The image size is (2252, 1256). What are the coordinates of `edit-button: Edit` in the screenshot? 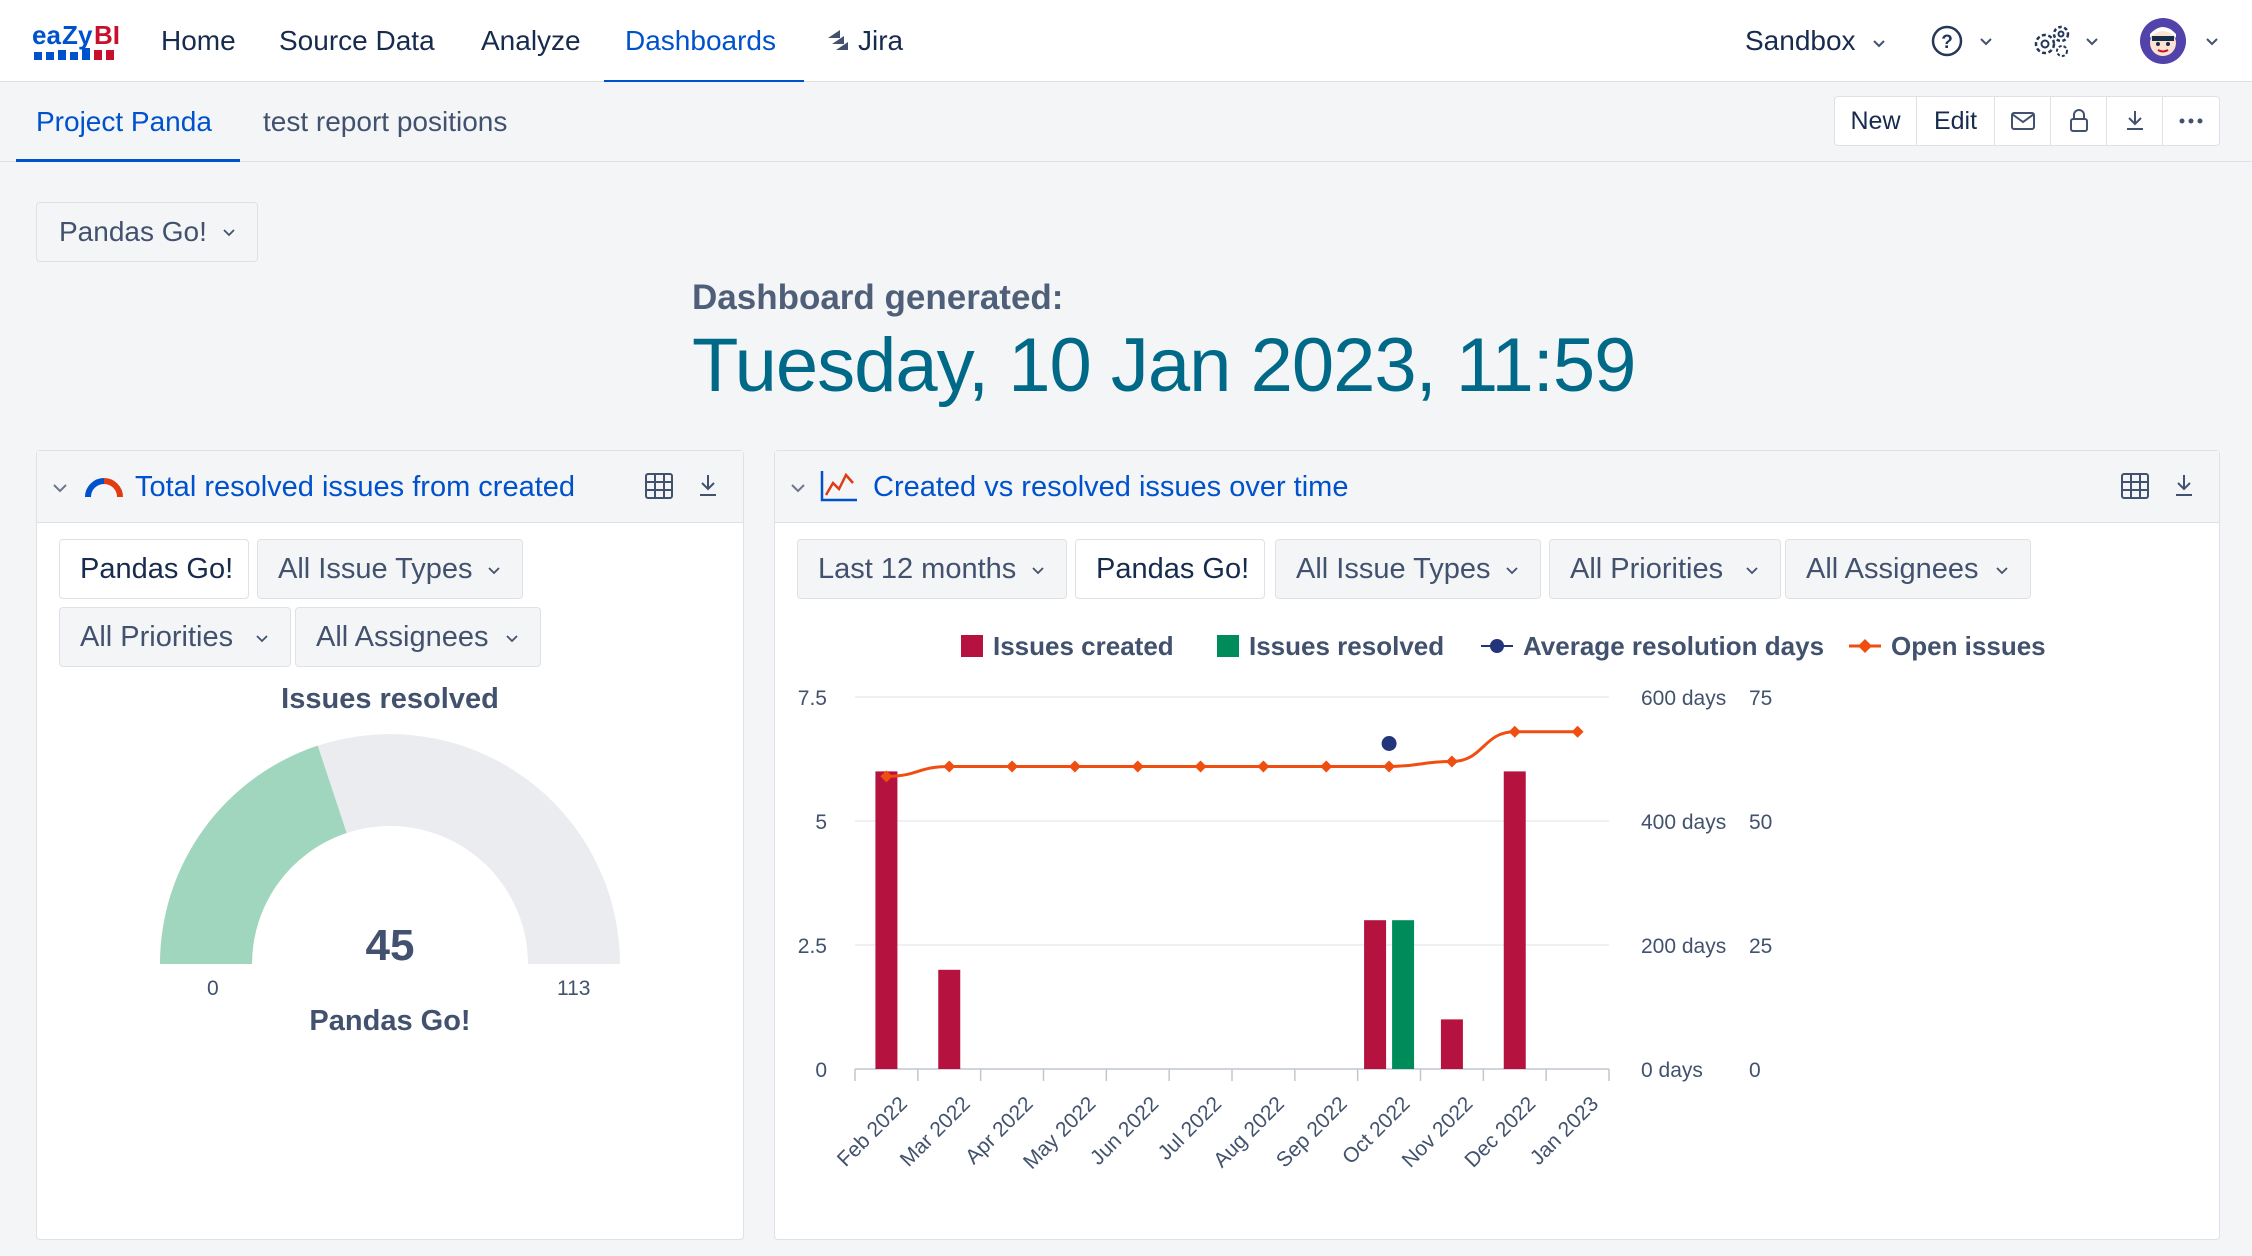 It's located at (1956, 121).